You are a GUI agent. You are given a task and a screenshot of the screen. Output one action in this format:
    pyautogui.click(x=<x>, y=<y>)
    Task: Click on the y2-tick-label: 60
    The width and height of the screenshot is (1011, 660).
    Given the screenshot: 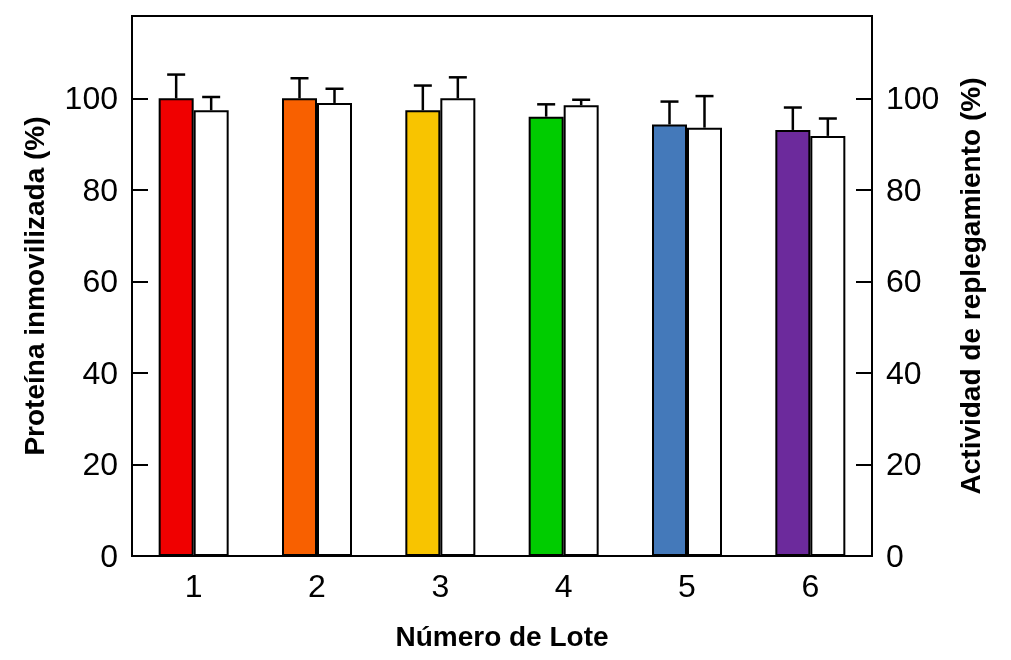 What is the action you would take?
    pyautogui.click(x=904, y=281)
    